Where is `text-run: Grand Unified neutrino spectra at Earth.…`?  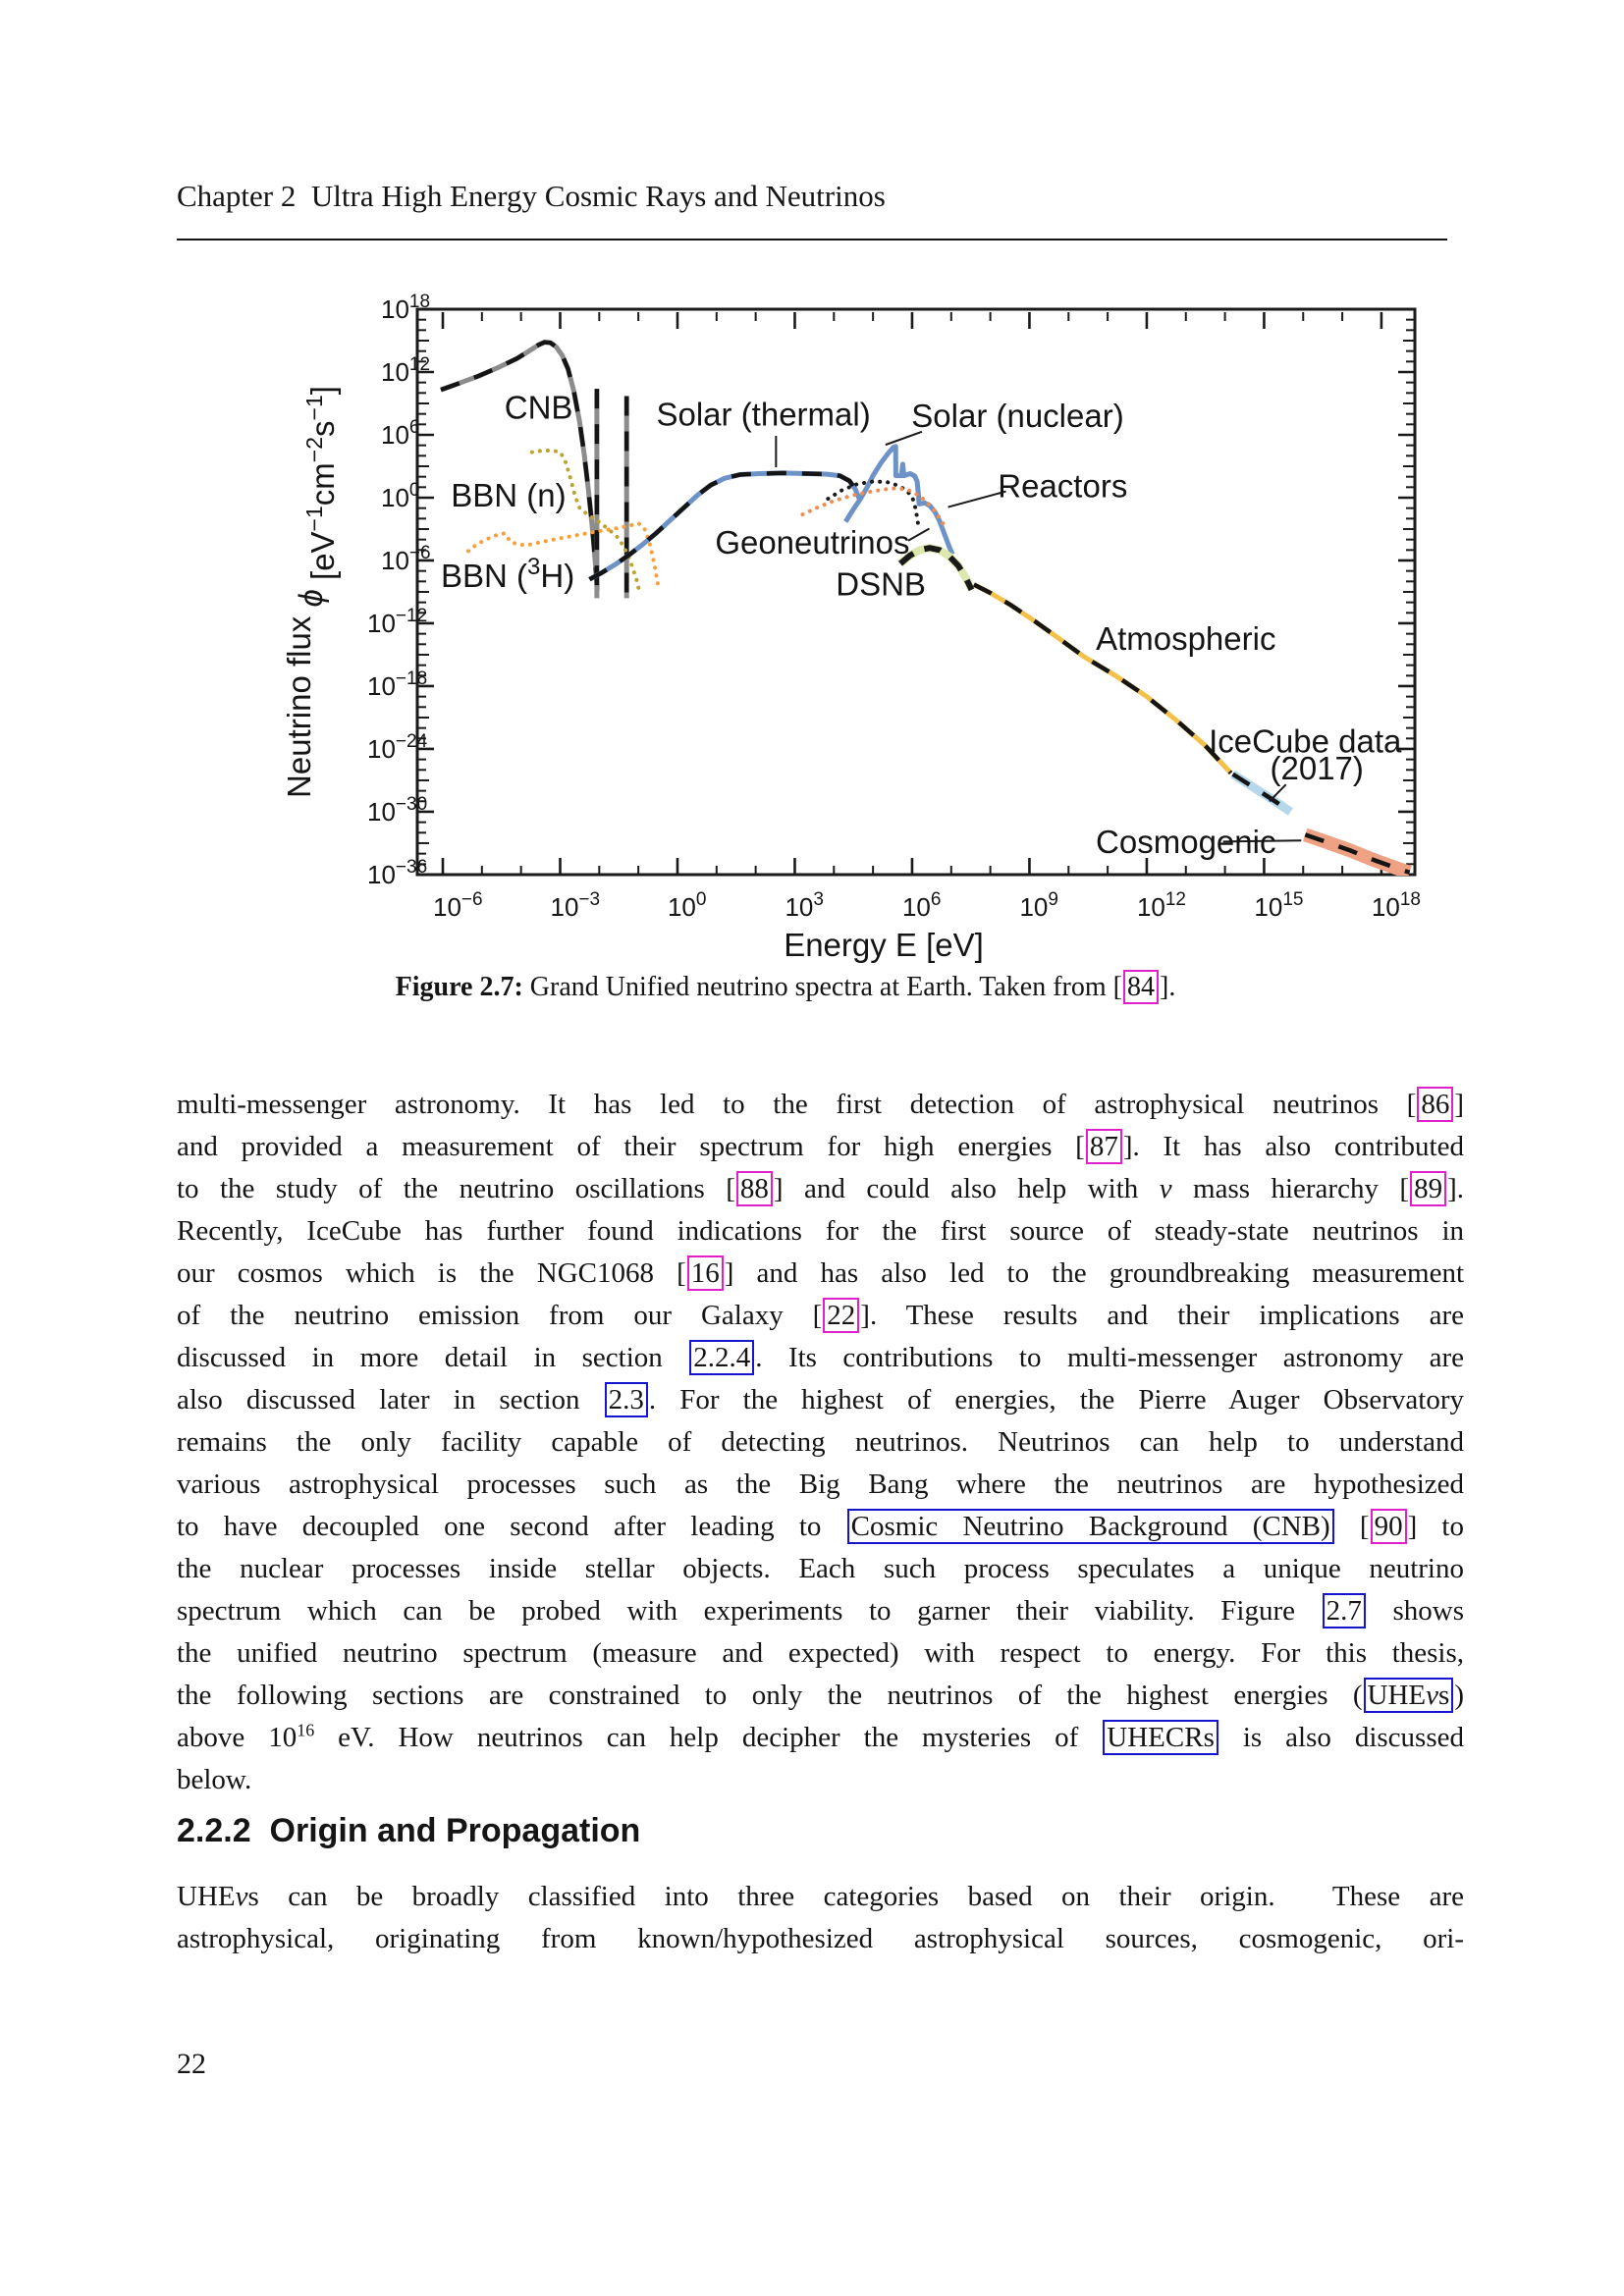
text-run: Grand Unified neutrino spectra at Earth.… is located at coordinates (822, 987).